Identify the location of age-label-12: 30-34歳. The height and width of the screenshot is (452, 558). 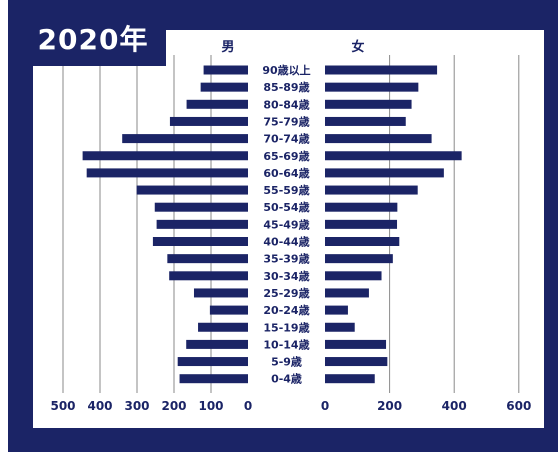
(286, 276).